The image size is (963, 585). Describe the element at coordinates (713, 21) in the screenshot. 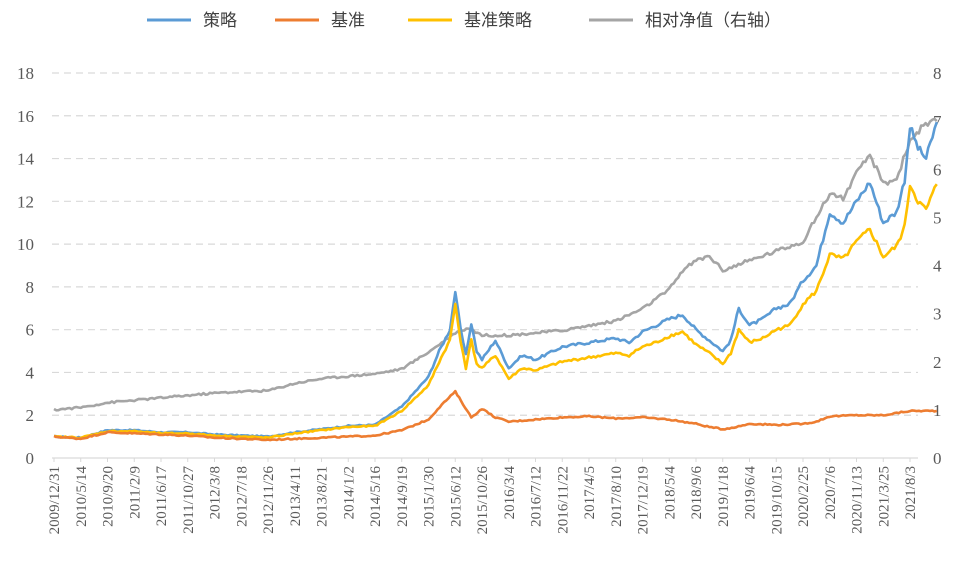

I see `legend-label: 相对净值（右轴）` at that location.